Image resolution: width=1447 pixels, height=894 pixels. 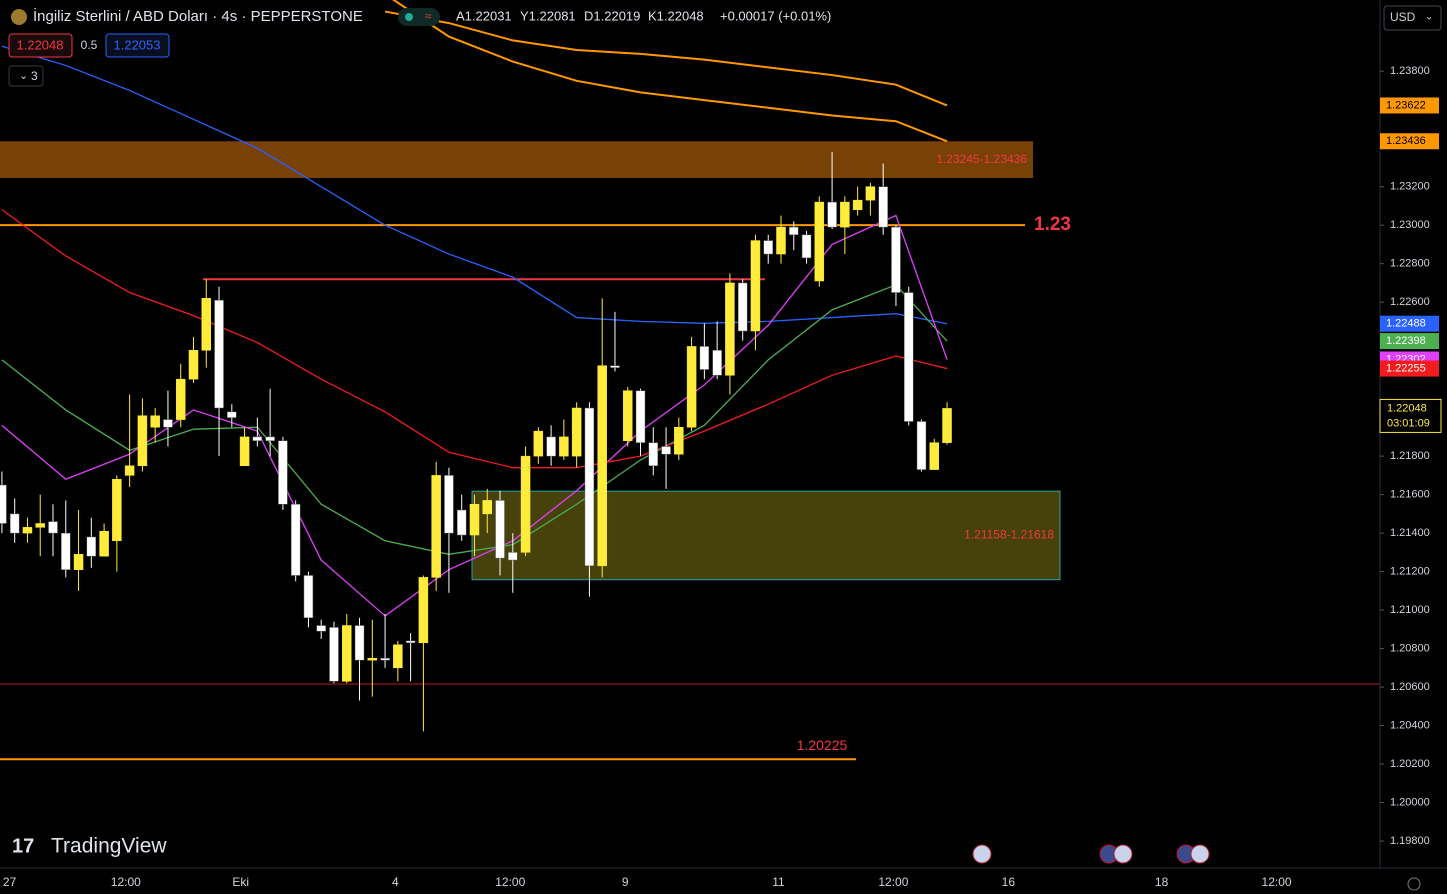 What do you see at coordinates (778, 882) in the screenshot?
I see `x-tick-label: 11` at bounding box center [778, 882].